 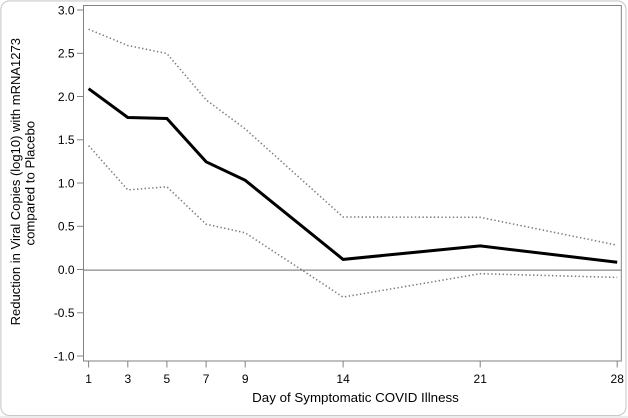 I want to click on svg-text: 2.0, so click(x=66, y=97).